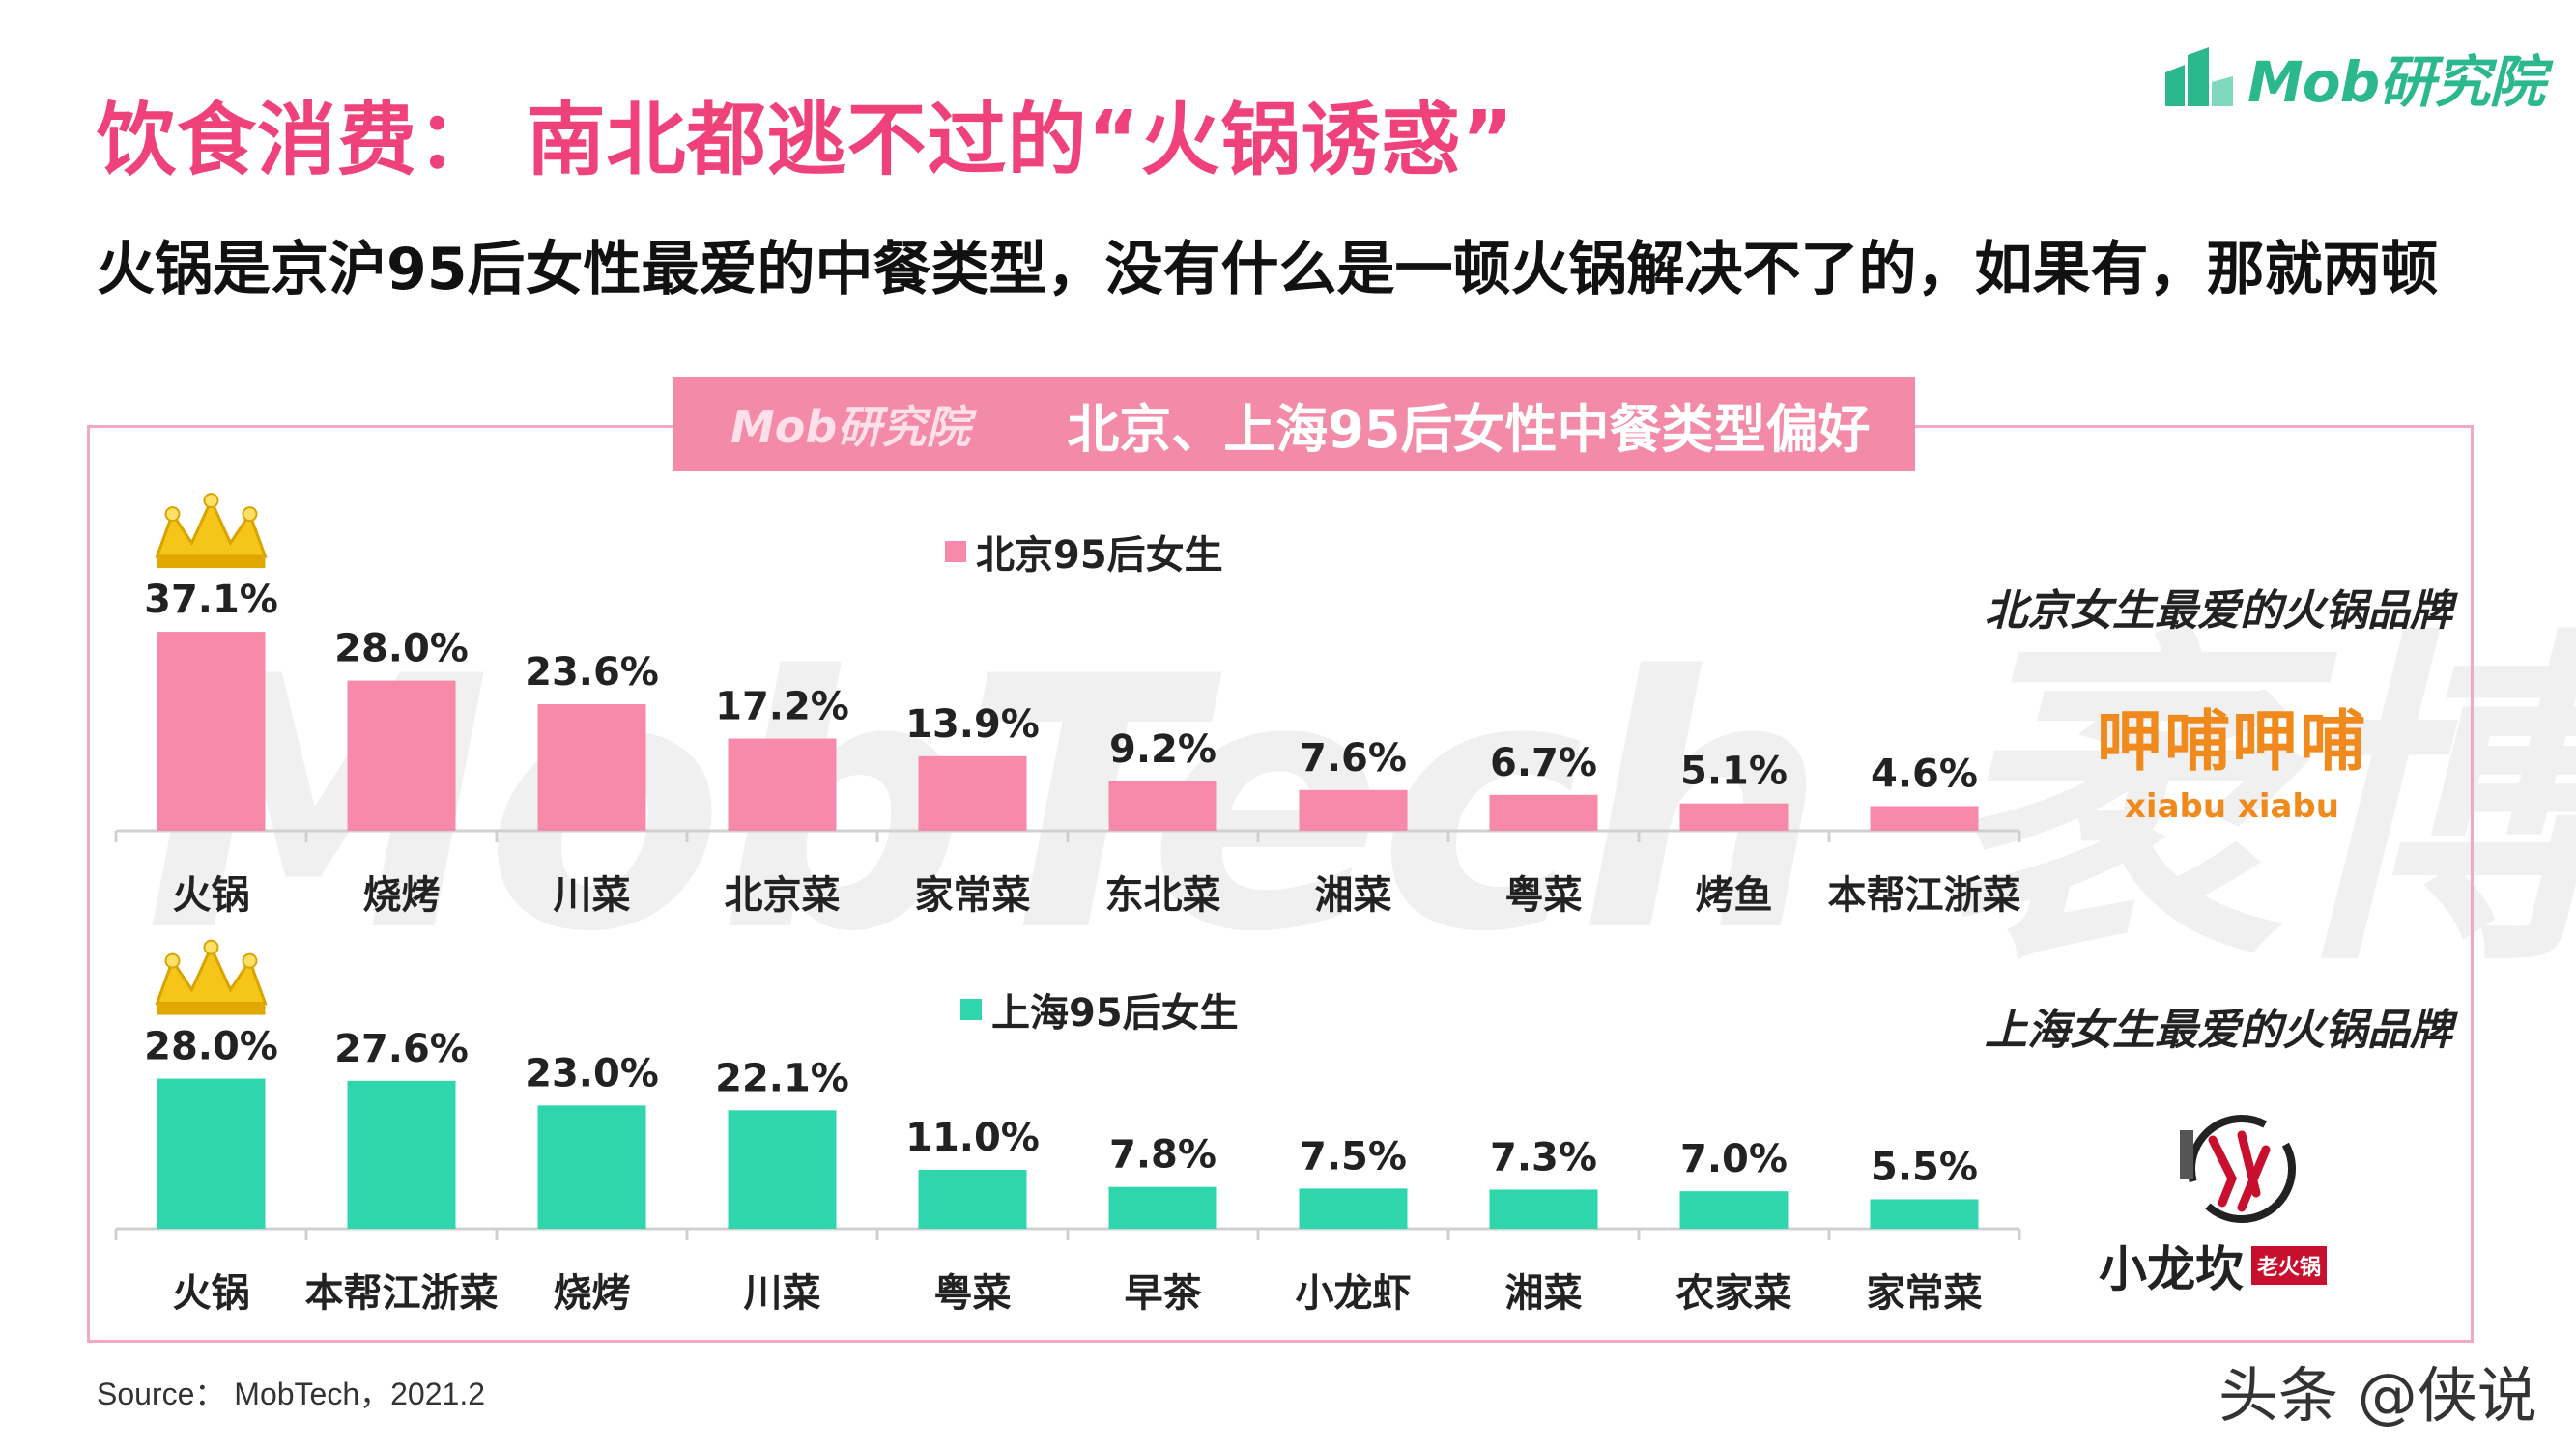  What do you see at coordinates (1469, 429) in the screenshot?
I see `panel-header-title: 北京、上海95后女性中餐类型偏好` at bounding box center [1469, 429].